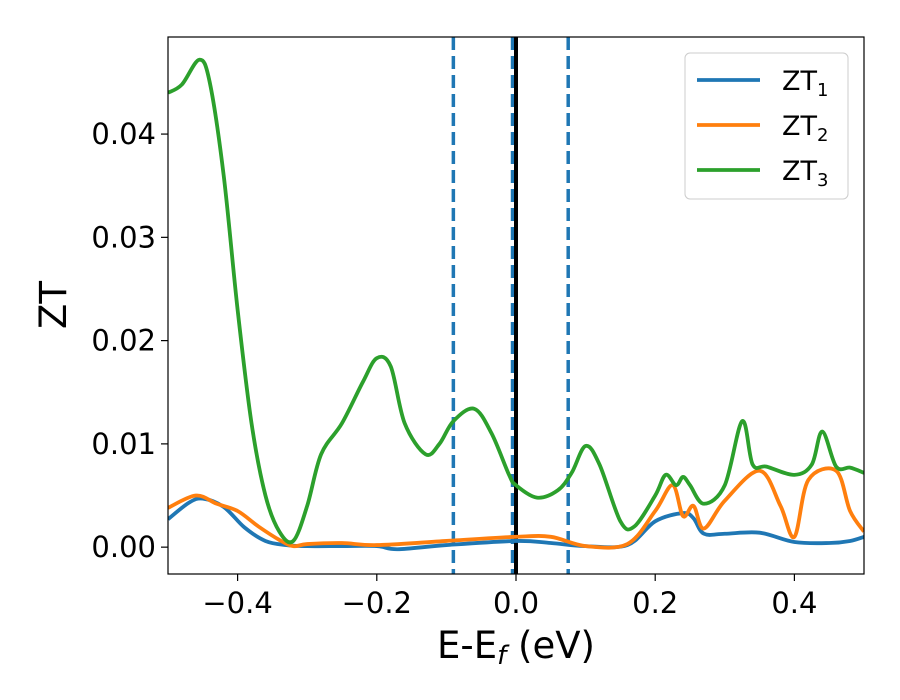 The image size is (900, 700). I want to click on x-axis-ticks: −0.4 −0.2 0.0 0.2 0.4, so click(509, 597).